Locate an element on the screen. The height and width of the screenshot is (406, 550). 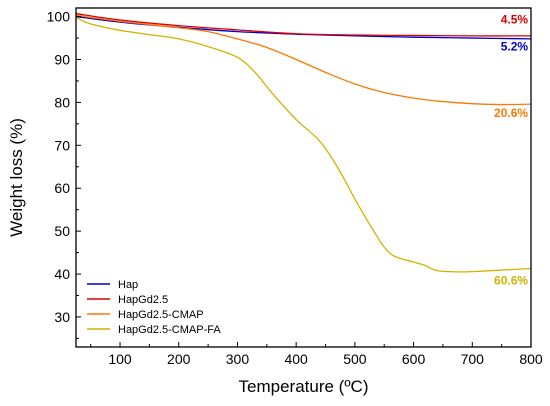
annotations: 4.5% 5.2% 20.6% 60.6% is located at coordinates (511, 149).